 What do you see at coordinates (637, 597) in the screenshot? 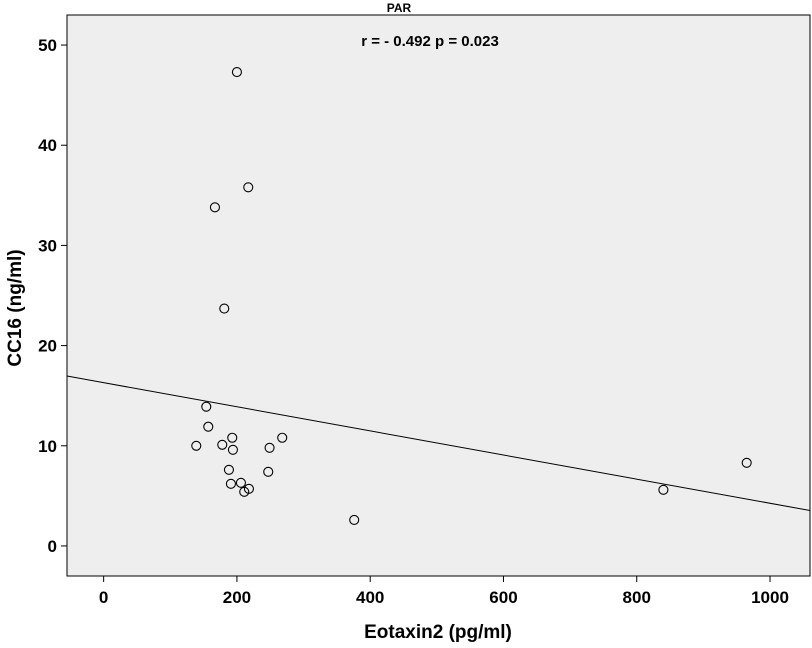
I see `x-tick-label: 800` at bounding box center [637, 597].